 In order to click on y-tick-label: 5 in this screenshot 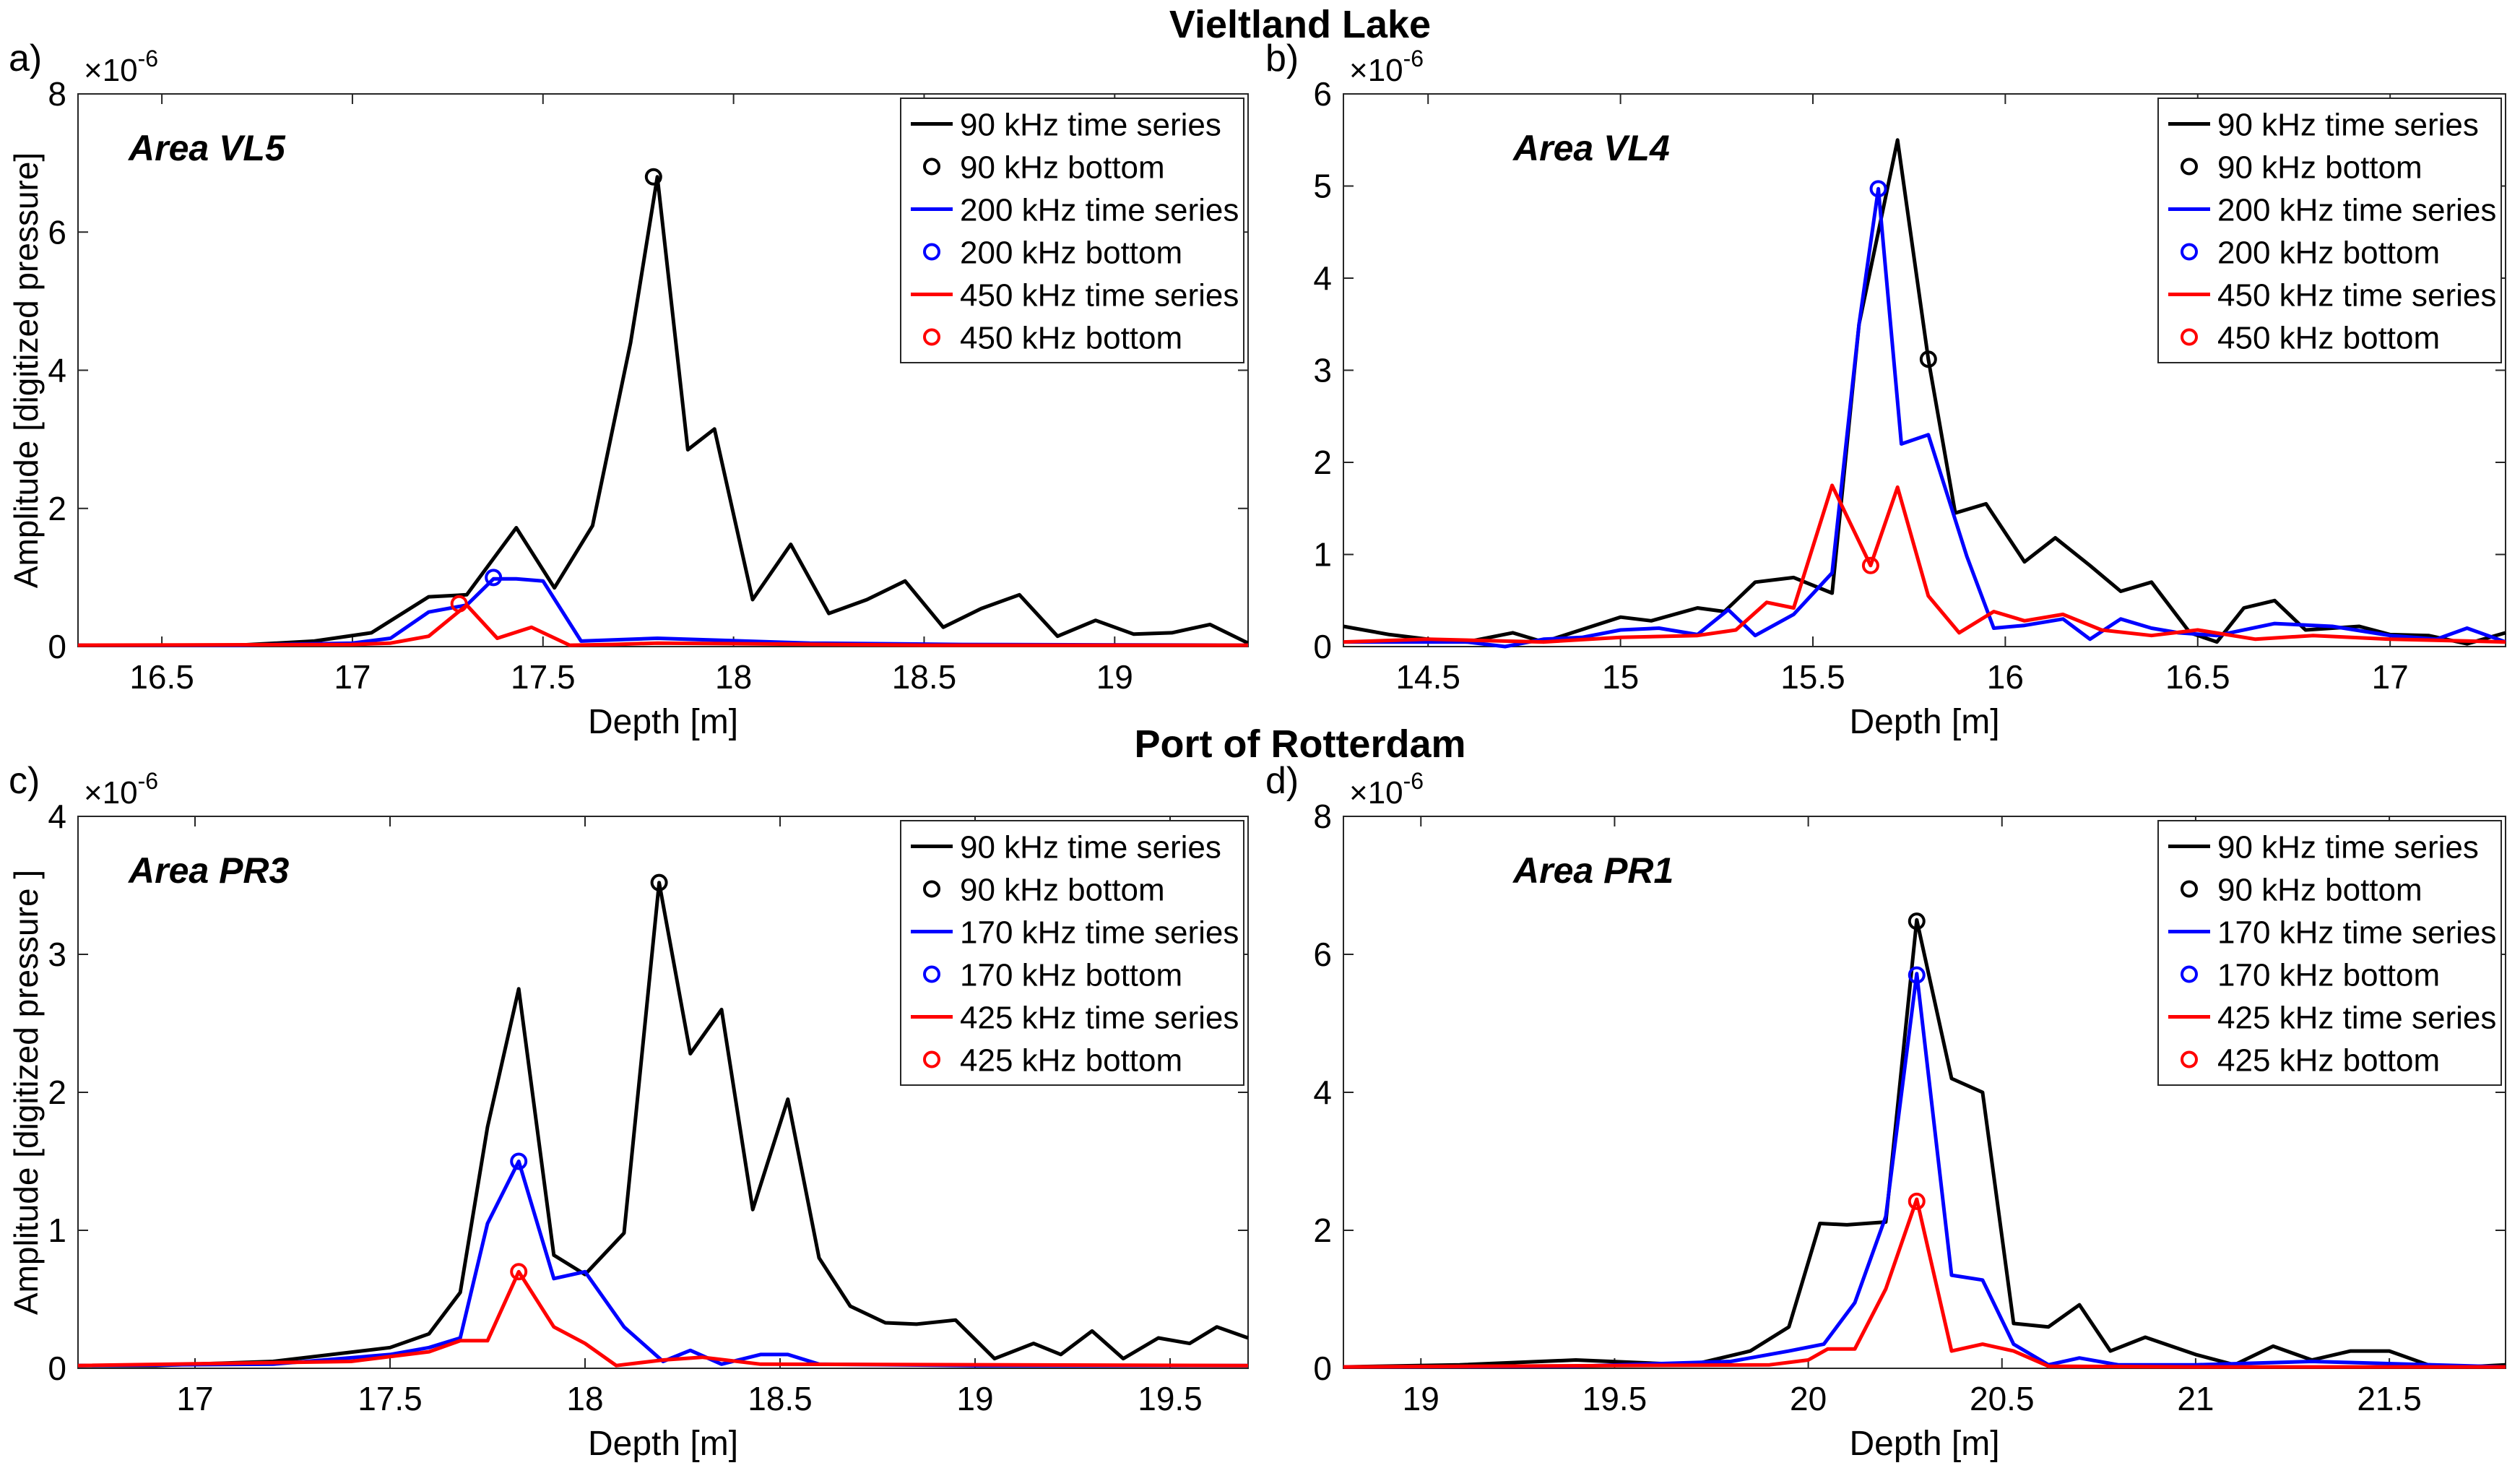, I will do `click(1322, 186)`.